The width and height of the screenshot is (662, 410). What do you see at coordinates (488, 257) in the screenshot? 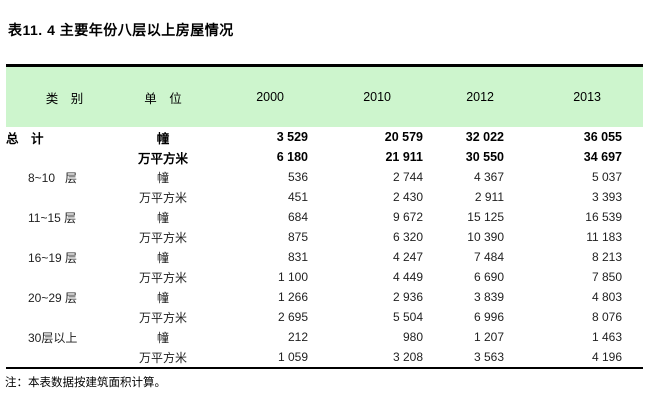
I see `value-2012: 7 484` at bounding box center [488, 257].